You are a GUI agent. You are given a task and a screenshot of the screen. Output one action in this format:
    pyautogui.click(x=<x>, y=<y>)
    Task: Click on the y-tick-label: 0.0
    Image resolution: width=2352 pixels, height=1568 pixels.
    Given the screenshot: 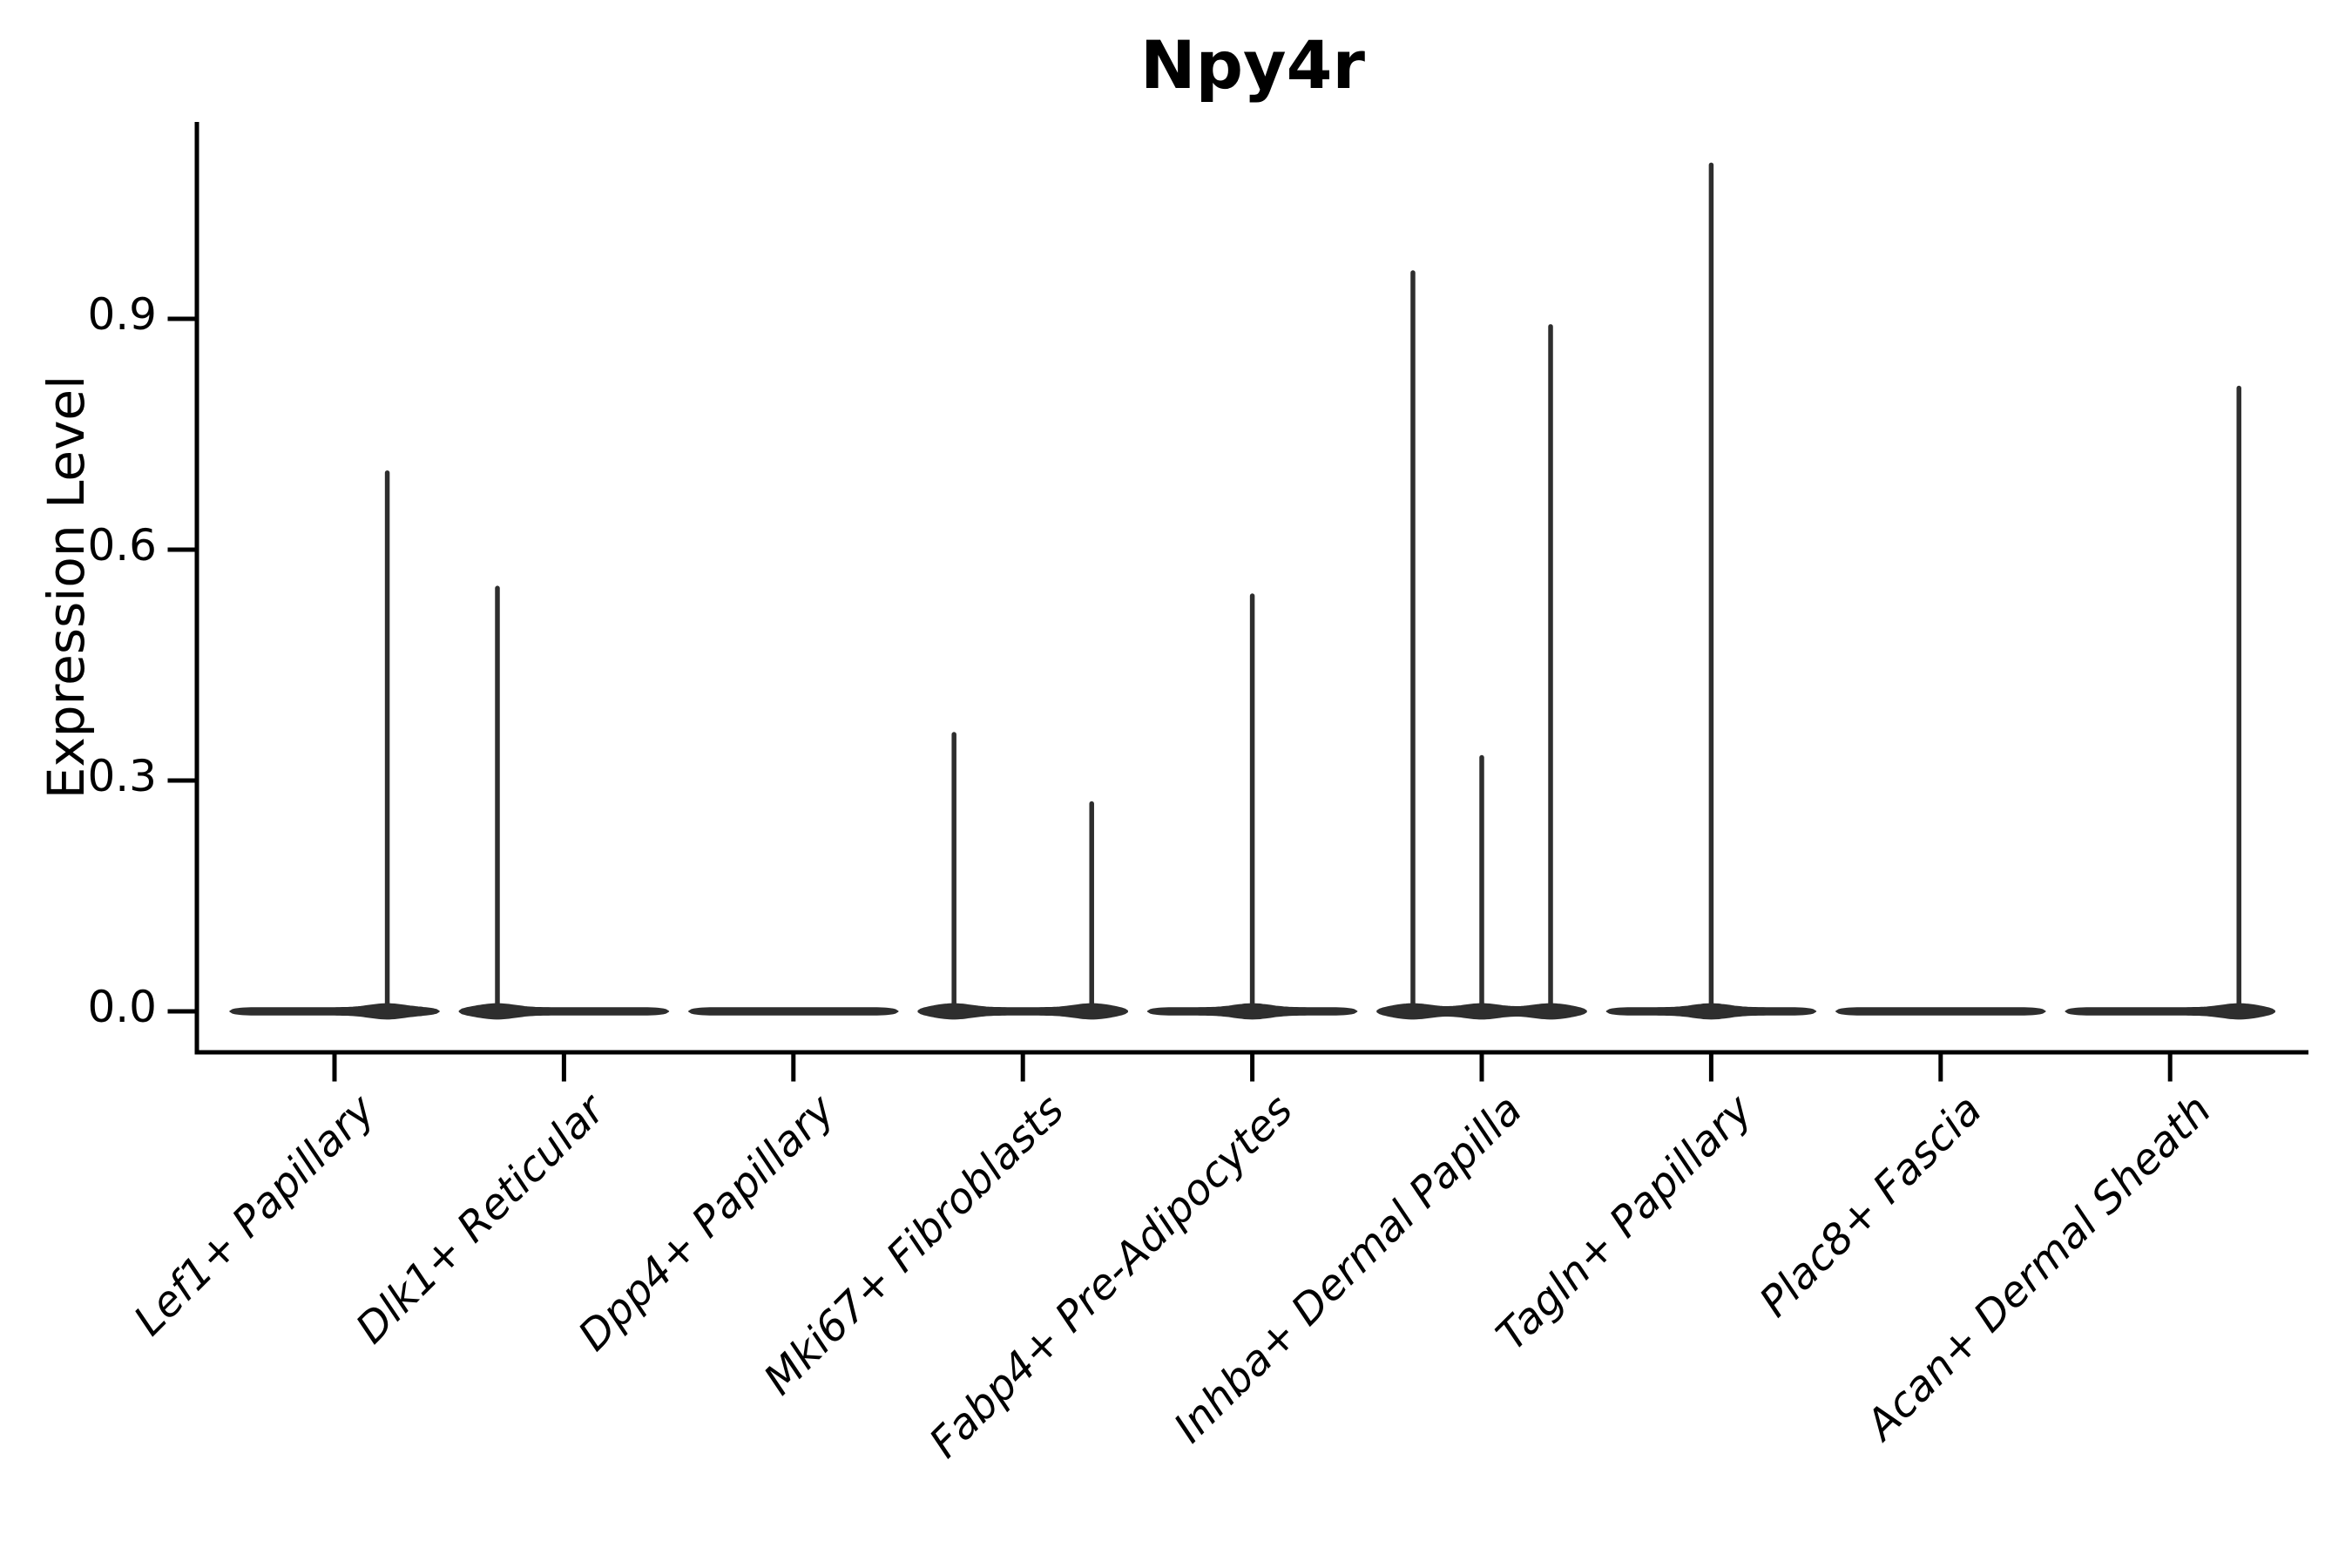 What is the action you would take?
    pyautogui.click(x=122, y=1007)
    